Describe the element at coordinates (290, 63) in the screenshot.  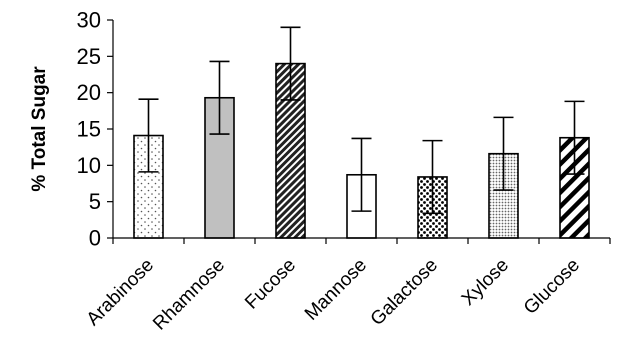
I see `error-bar-fucose` at that location.